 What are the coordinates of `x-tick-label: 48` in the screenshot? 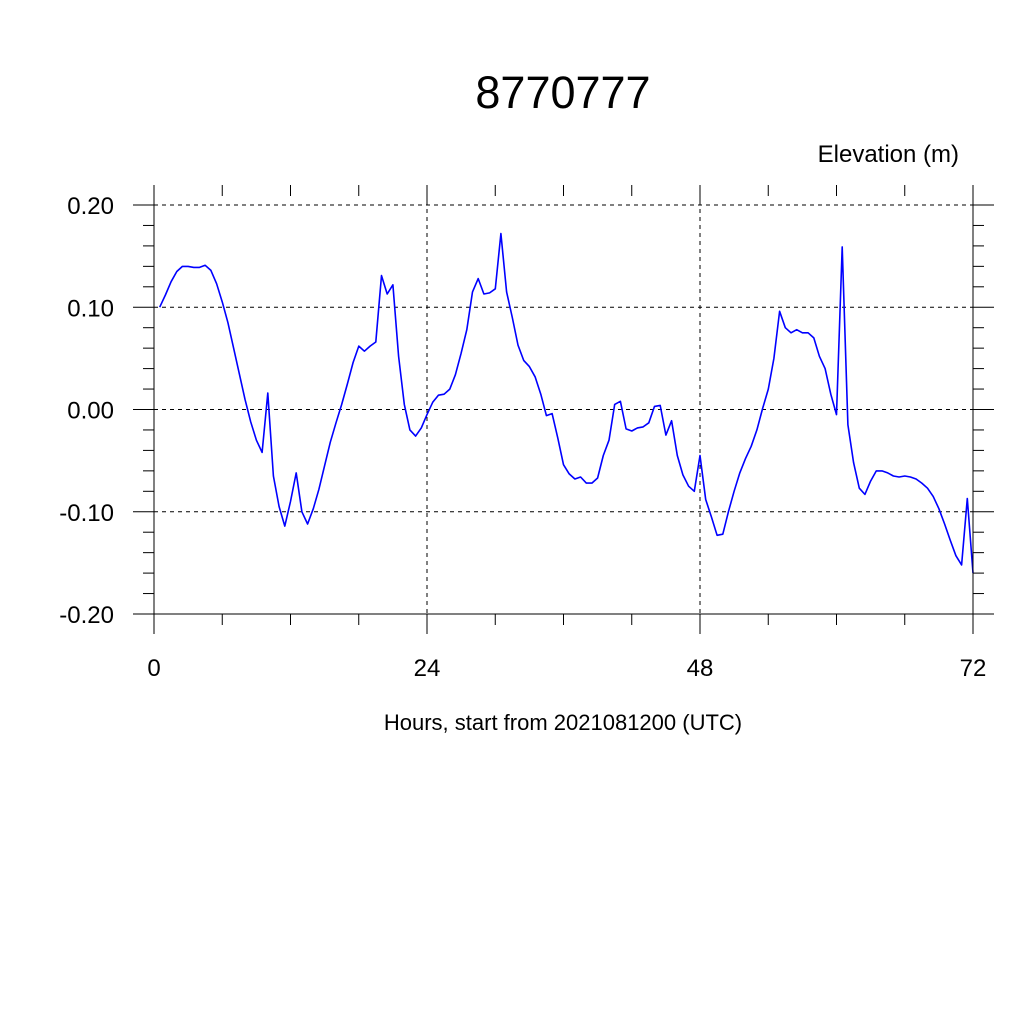 It's located at (700, 668).